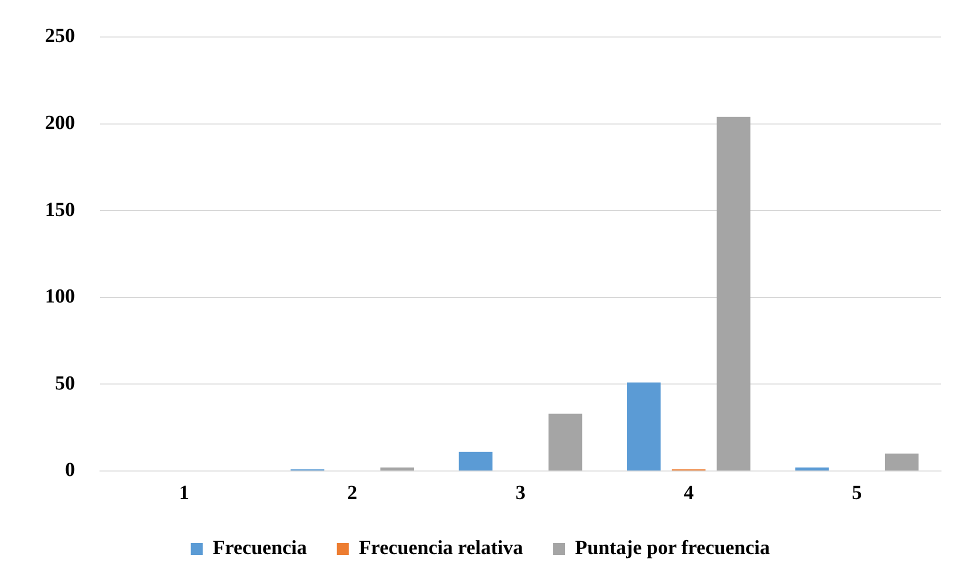  Describe the element at coordinates (60, 297) in the screenshot. I see `y-tick-label: 100` at that location.